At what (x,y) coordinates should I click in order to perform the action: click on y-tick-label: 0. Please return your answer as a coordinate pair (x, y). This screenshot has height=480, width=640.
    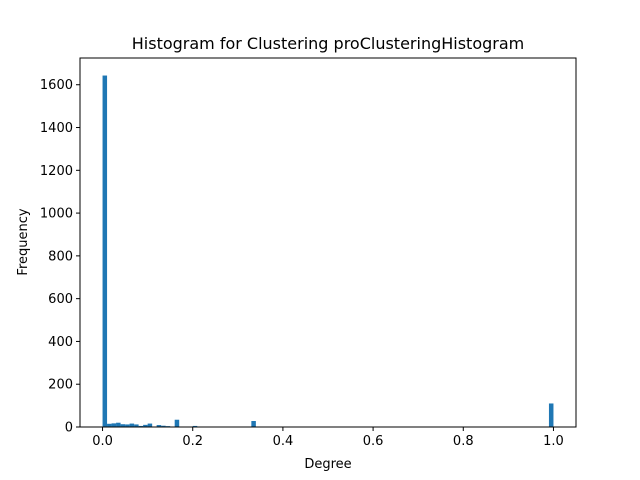
    Looking at the image, I should click on (69, 428).